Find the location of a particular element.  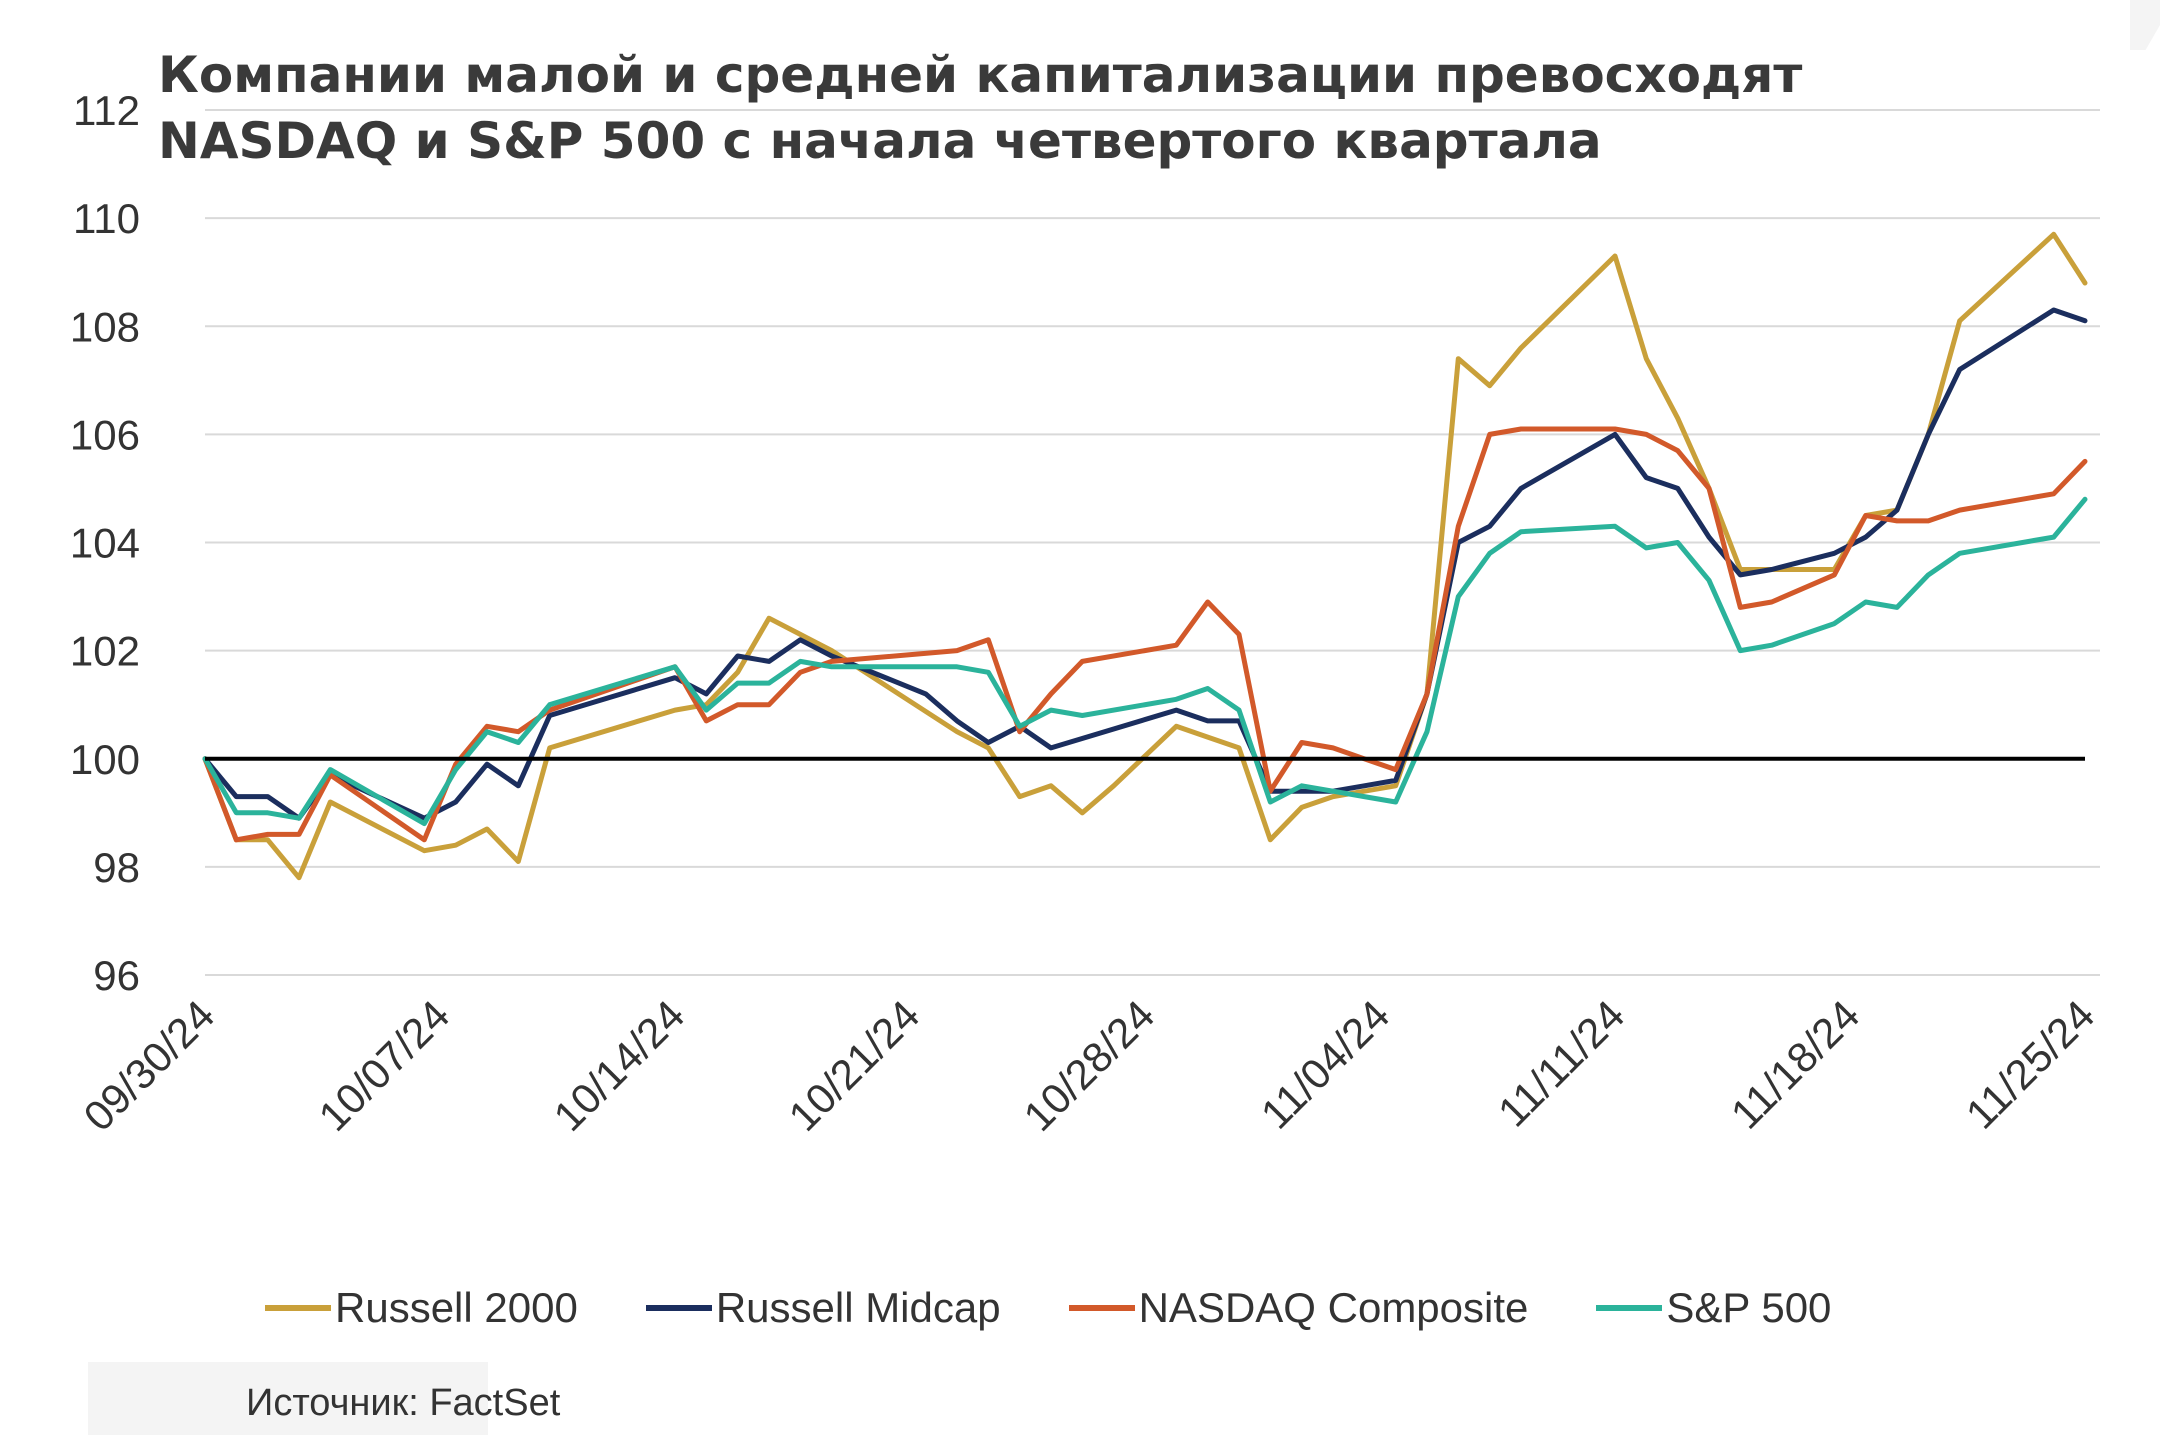

legend-label: Russell Midcap is located at coordinates (858, 1307).